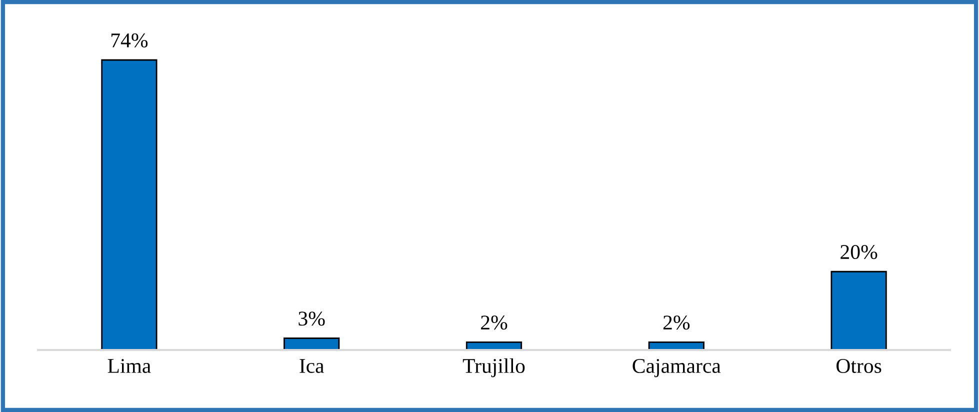  What do you see at coordinates (312, 366) in the screenshot?
I see `x-tick-label: Ica` at bounding box center [312, 366].